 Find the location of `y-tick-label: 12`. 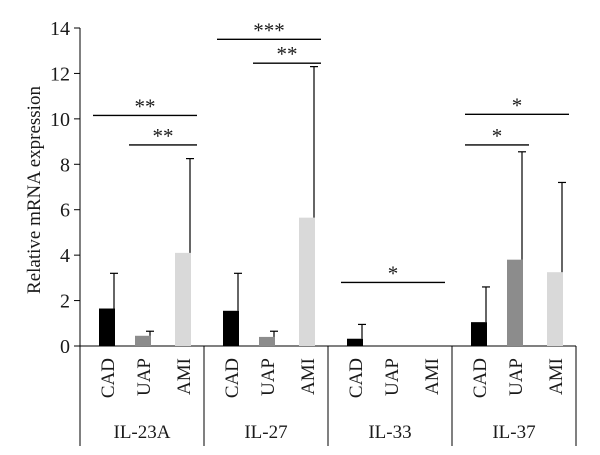

y-tick-label: 12 is located at coordinates (60, 74).